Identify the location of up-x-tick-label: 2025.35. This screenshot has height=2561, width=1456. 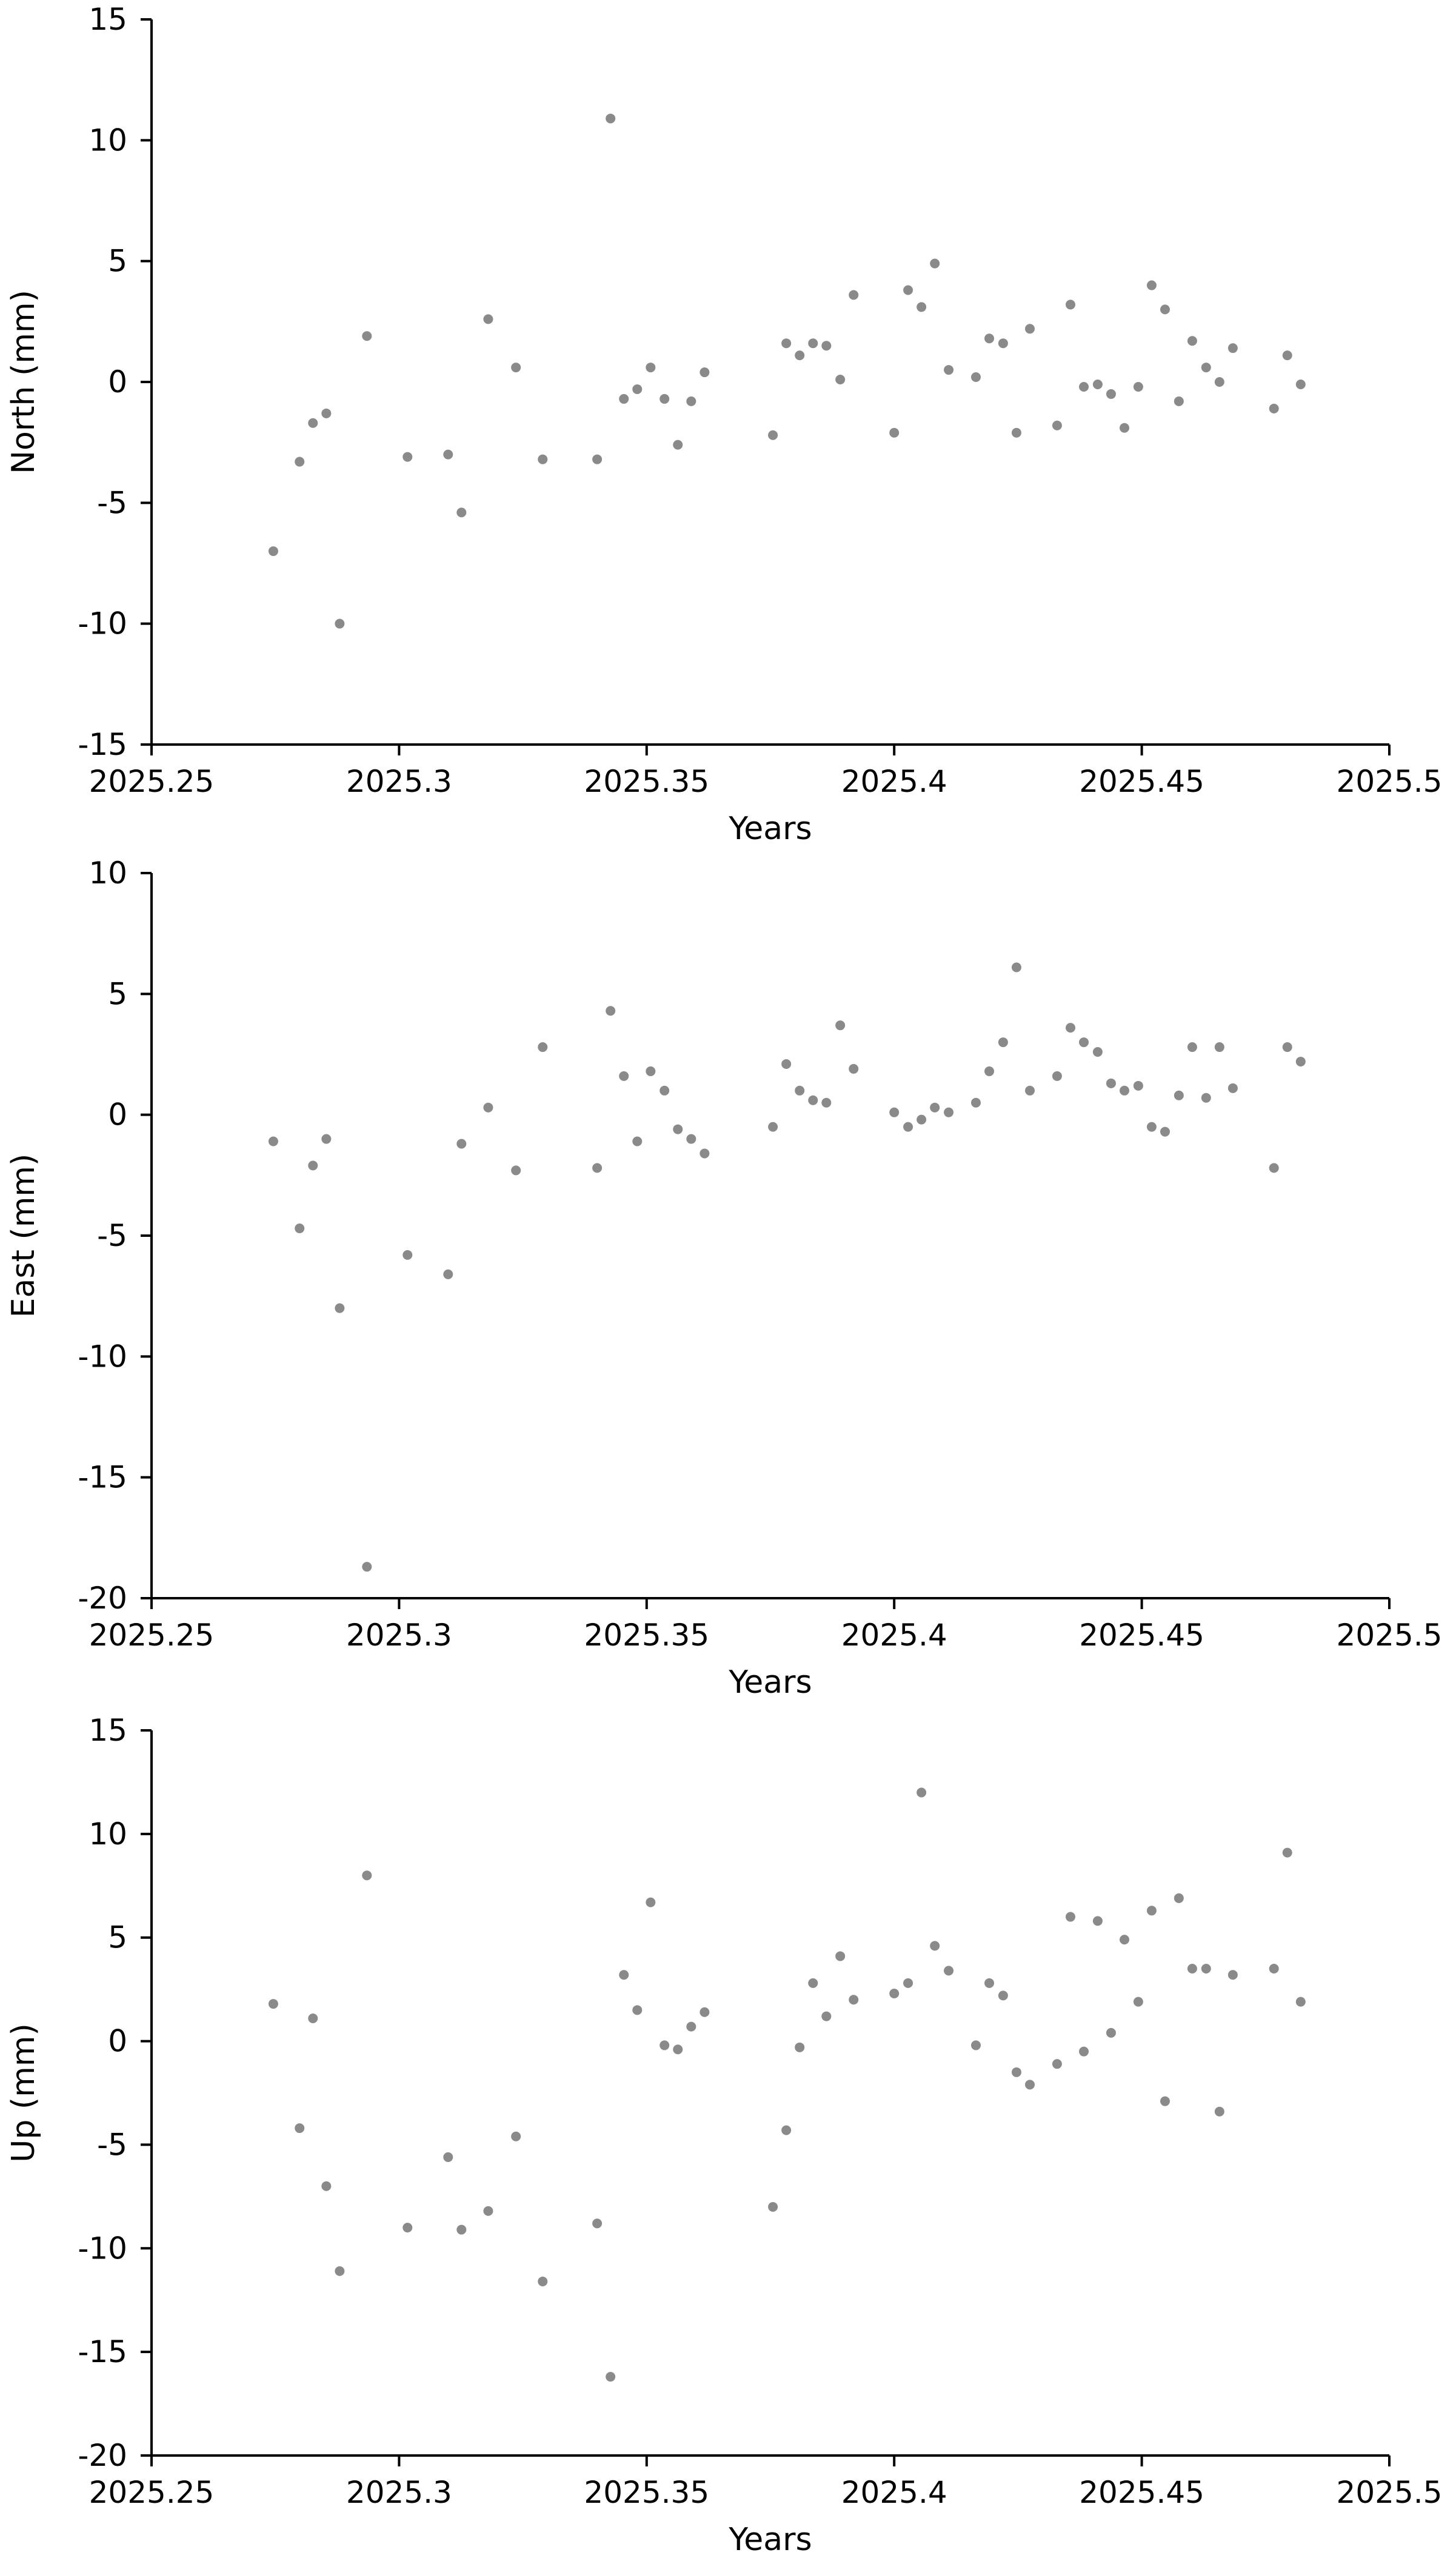
(646, 2492).